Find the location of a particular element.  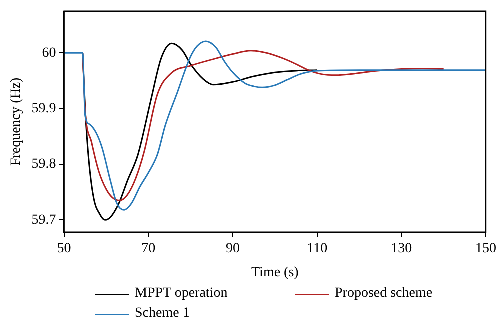

legend-label: MPPT operation is located at coordinates (181, 294).